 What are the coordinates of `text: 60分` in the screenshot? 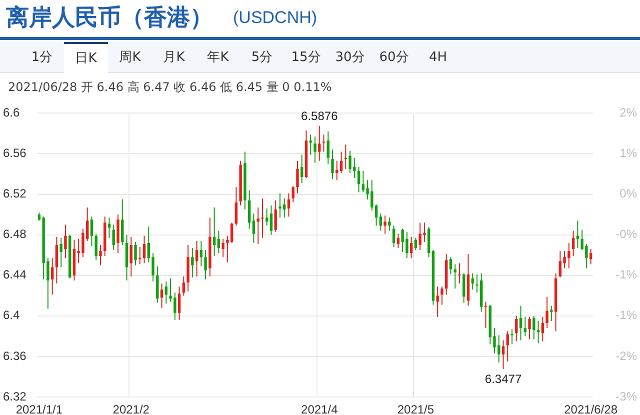 It's located at (394, 58).